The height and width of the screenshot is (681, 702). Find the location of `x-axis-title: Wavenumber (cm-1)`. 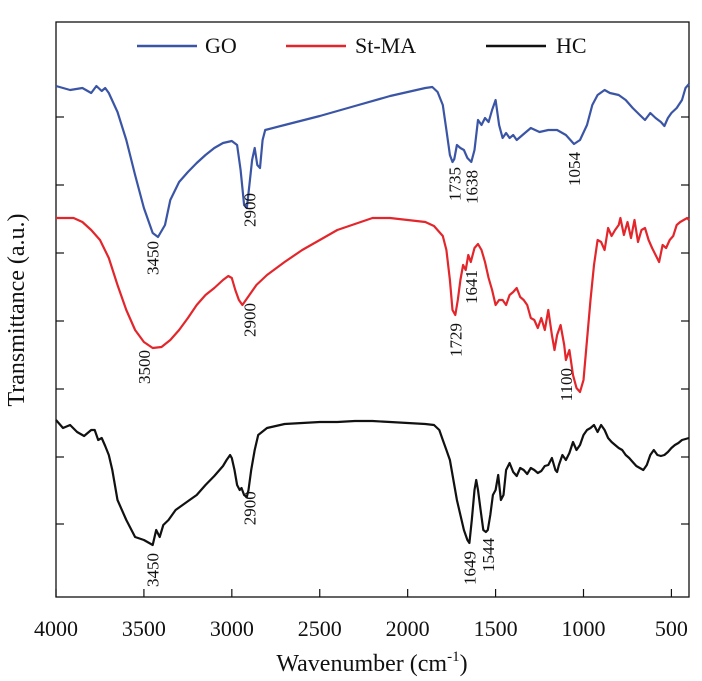

x-axis-title: Wavenumber (cm-1) is located at coordinates (371, 663).